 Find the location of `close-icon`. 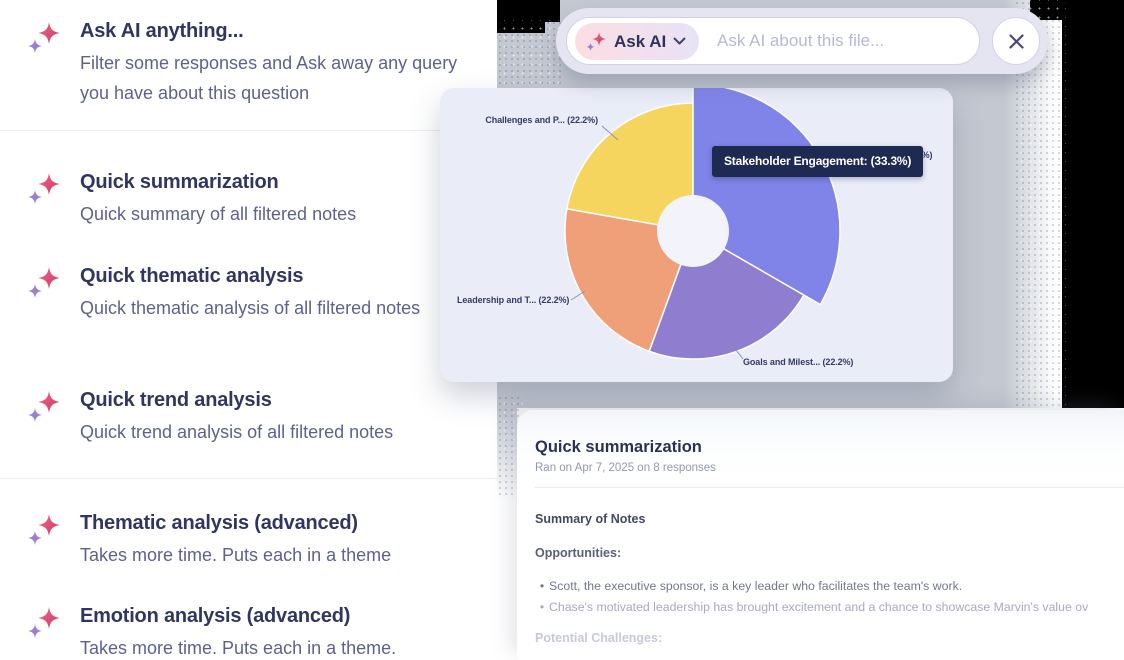

close-icon is located at coordinates (1016, 41).